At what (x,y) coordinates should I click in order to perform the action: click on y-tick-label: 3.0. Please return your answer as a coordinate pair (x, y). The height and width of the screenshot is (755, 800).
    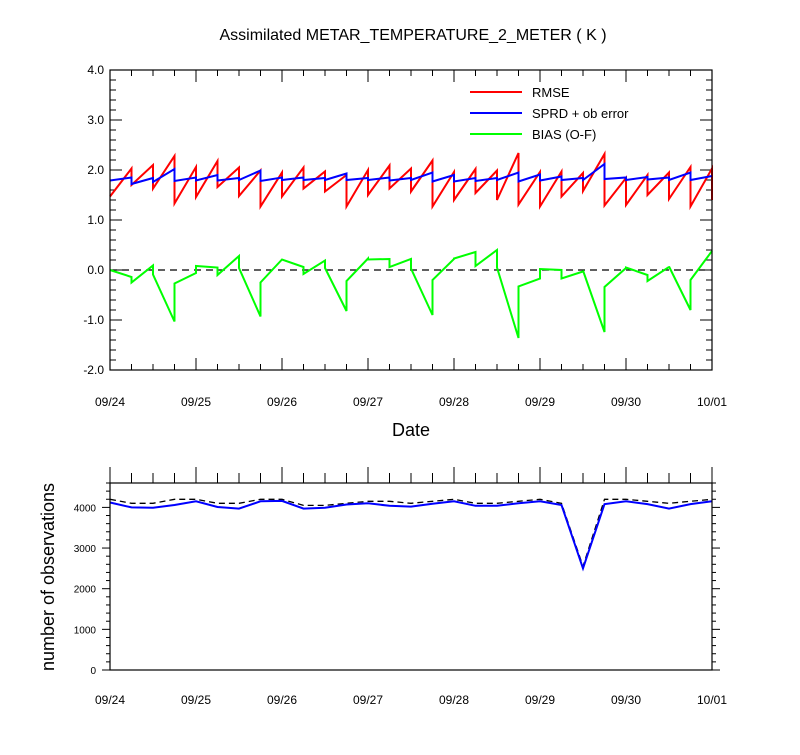
    Looking at the image, I should click on (95, 120).